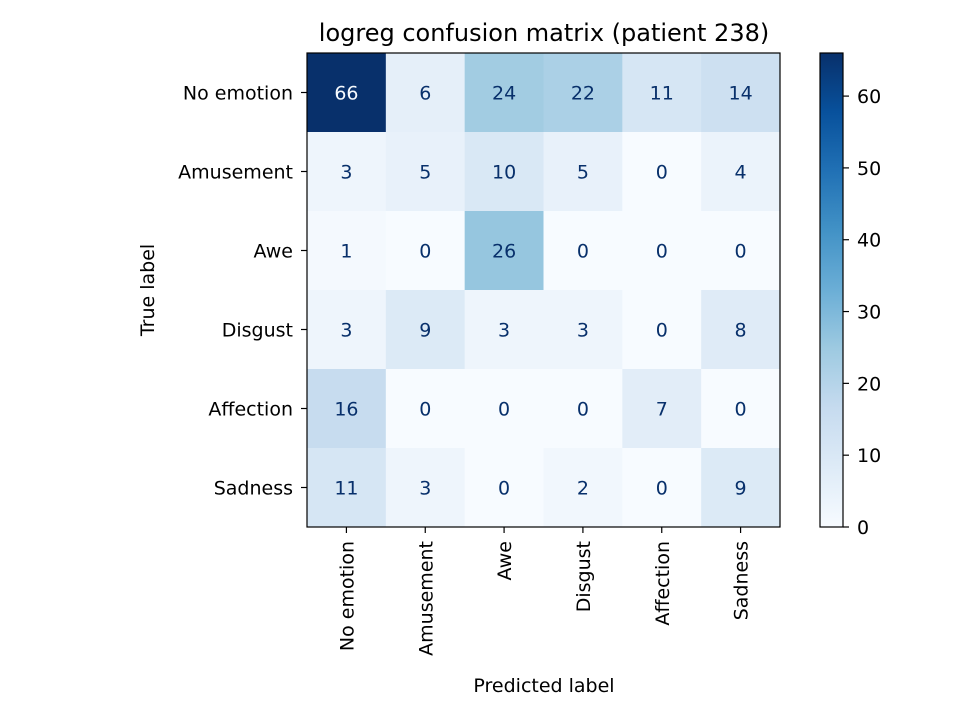 This screenshot has height=720, width=960. I want to click on cell-value-label: 22, so click(583, 94).